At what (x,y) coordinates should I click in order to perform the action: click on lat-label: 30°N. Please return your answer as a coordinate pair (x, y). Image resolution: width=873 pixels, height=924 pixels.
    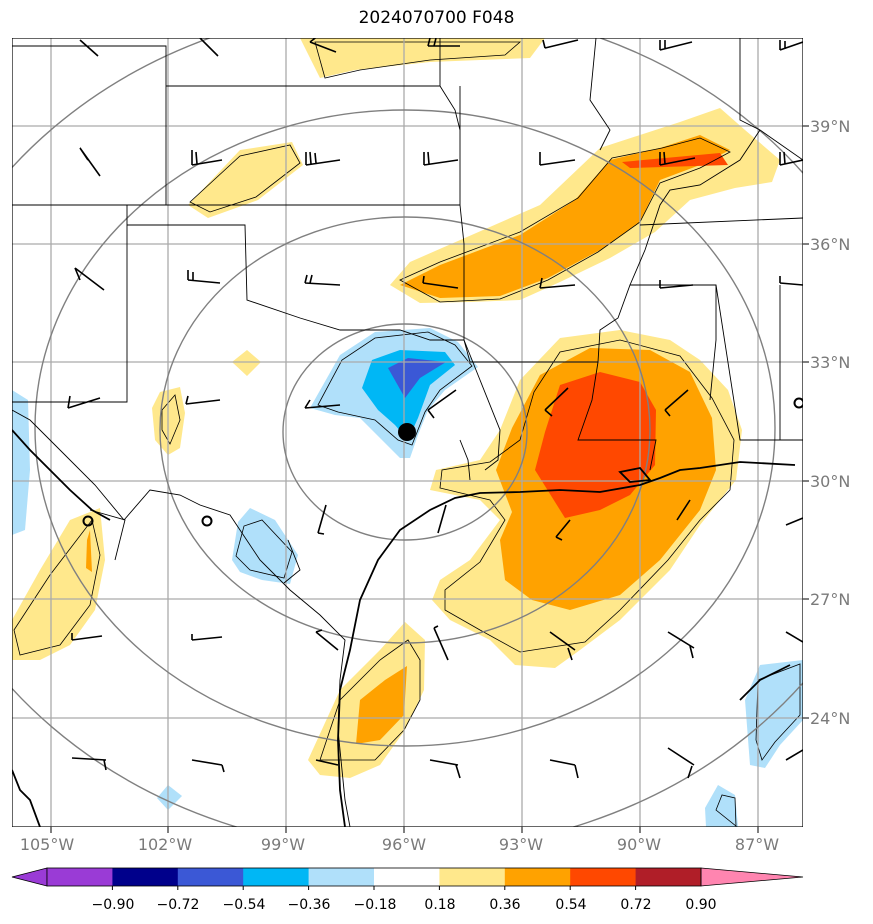
    Looking at the image, I should click on (830, 481).